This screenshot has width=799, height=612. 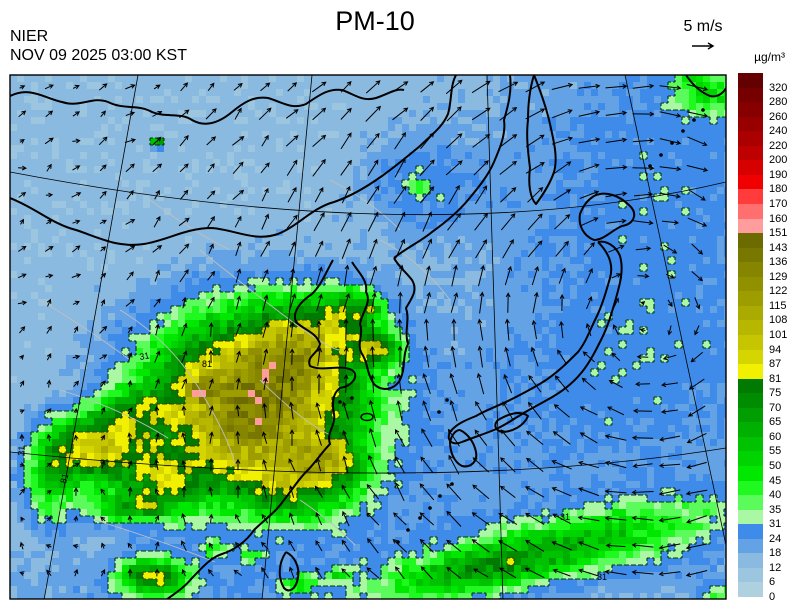 I want to click on colorbar-tick-label: 160, so click(x=778, y=218).